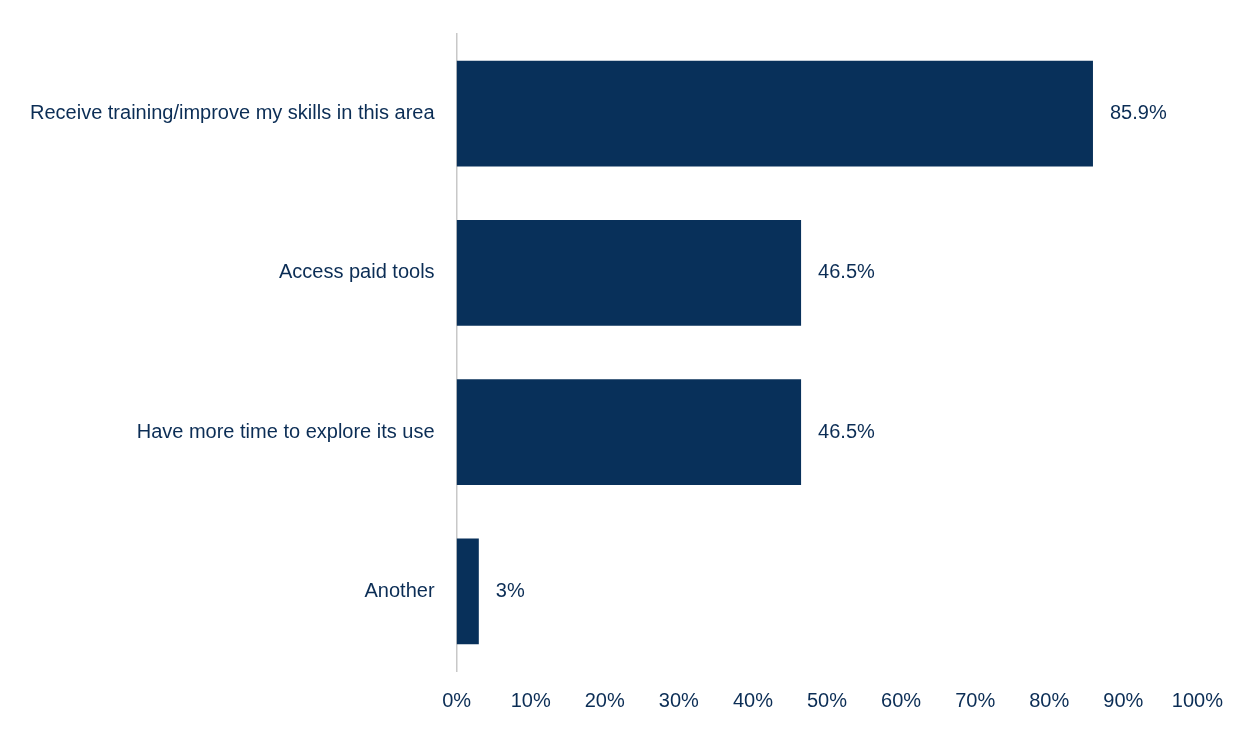 The image size is (1241, 731). I want to click on x-tick-label: 20%, so click(604, 699).